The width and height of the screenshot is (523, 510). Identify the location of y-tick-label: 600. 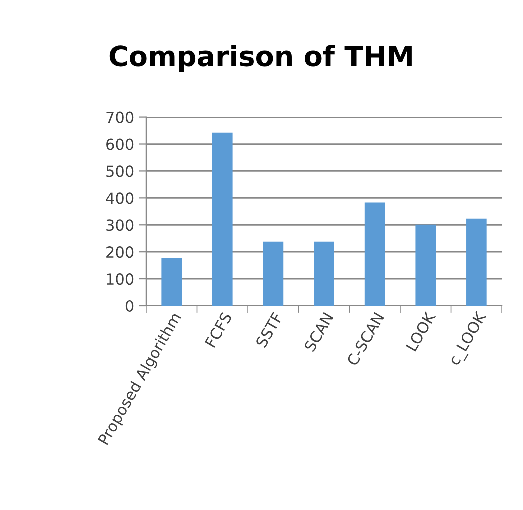
(120, 144).